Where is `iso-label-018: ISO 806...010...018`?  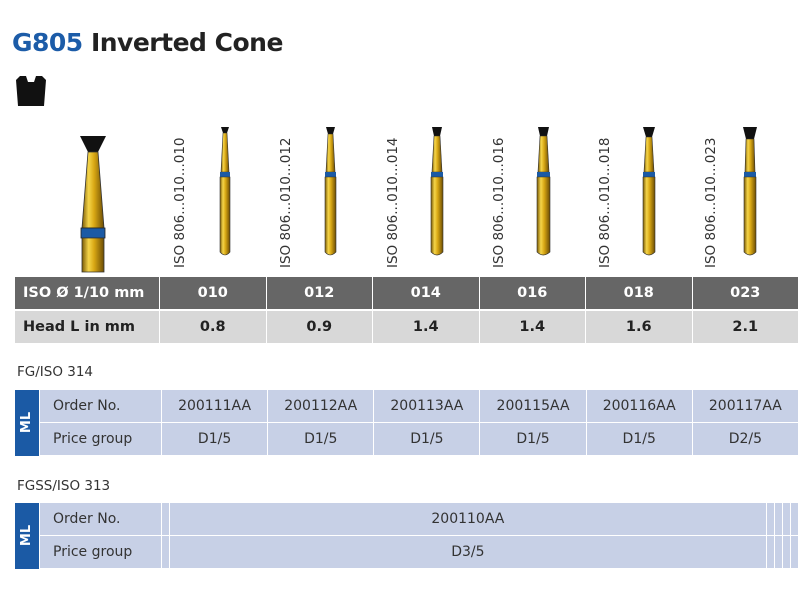
iso-label-018: ISO 806...010...018 is located at coordinates (605, 202).